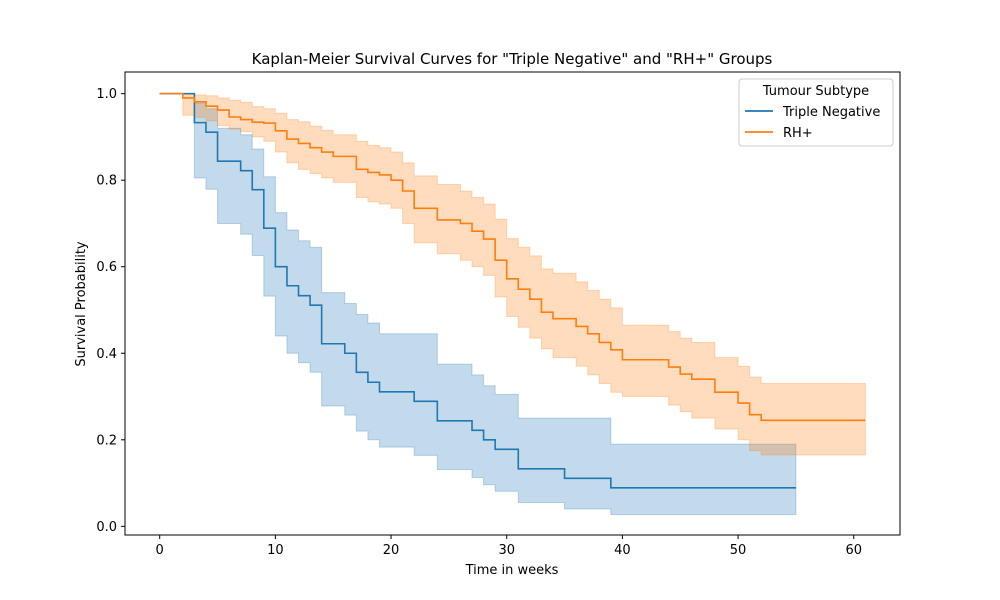 The height and width of the screenshot is (600, 1000). What do you see at coordinates (391, 550) in the screenshot?
I see `x-tick-label: 20` at bounding box center [391, 550].